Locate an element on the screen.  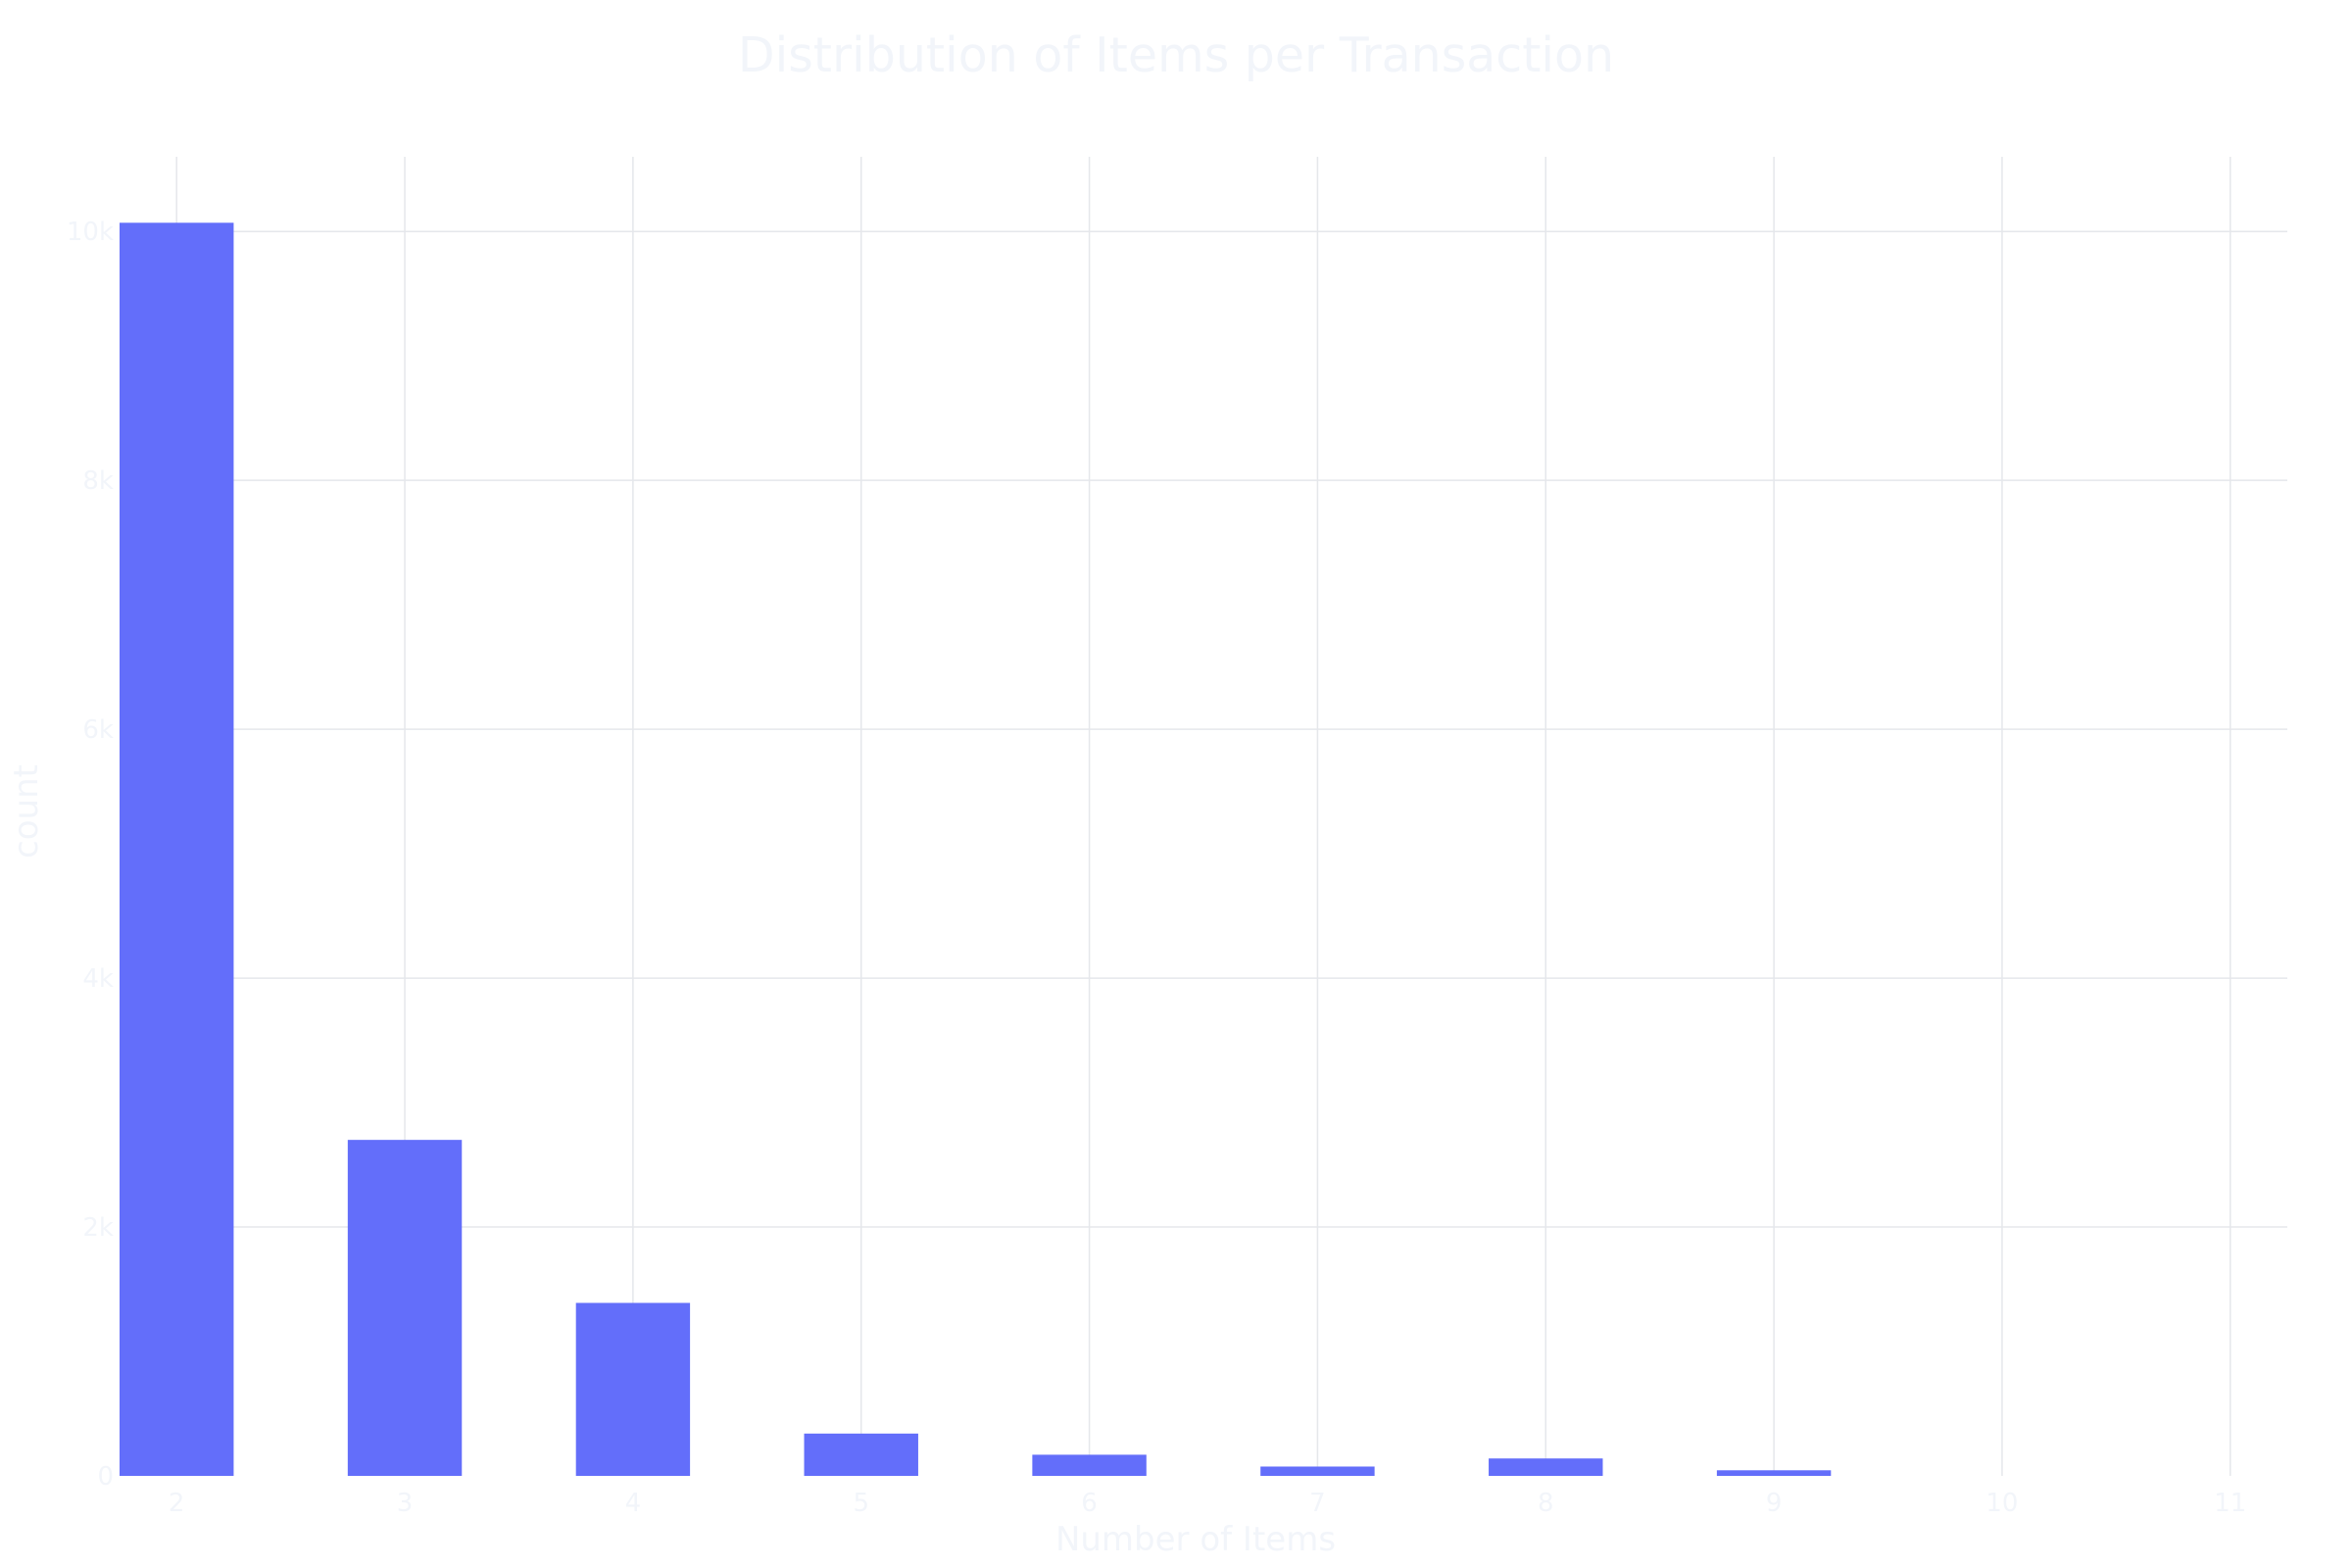
x-tick-label: 4 is located at coordinates (633, 1503).